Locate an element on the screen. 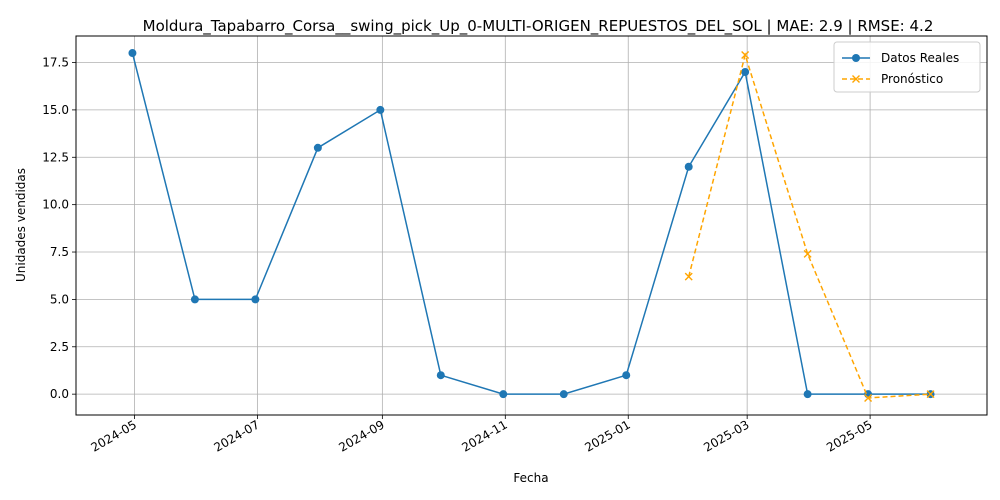  legend-box is located at coordinates (907, 67).